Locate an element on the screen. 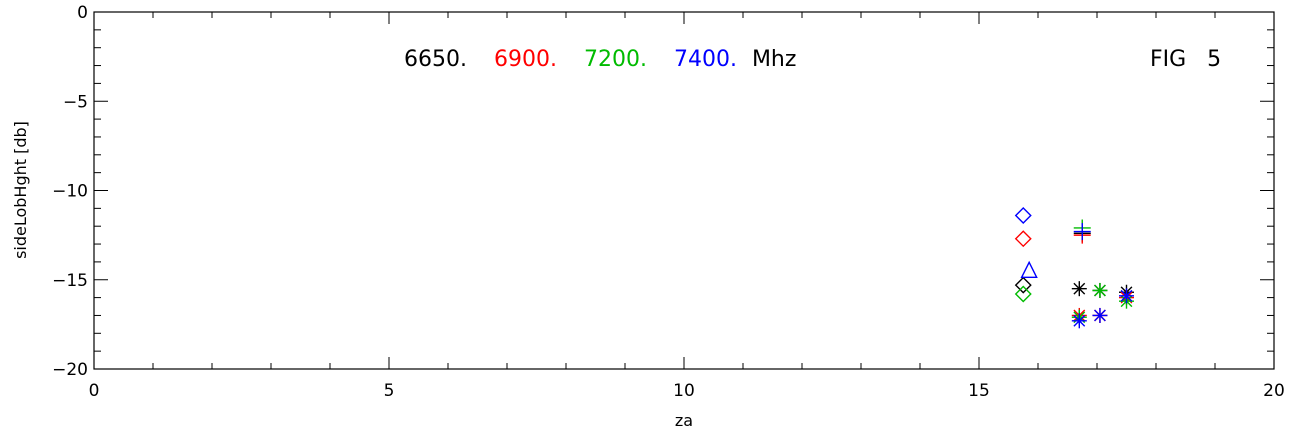 This screenshot has width=1302, height=434. data-point-triangle is located at coordinates (1029, 269).